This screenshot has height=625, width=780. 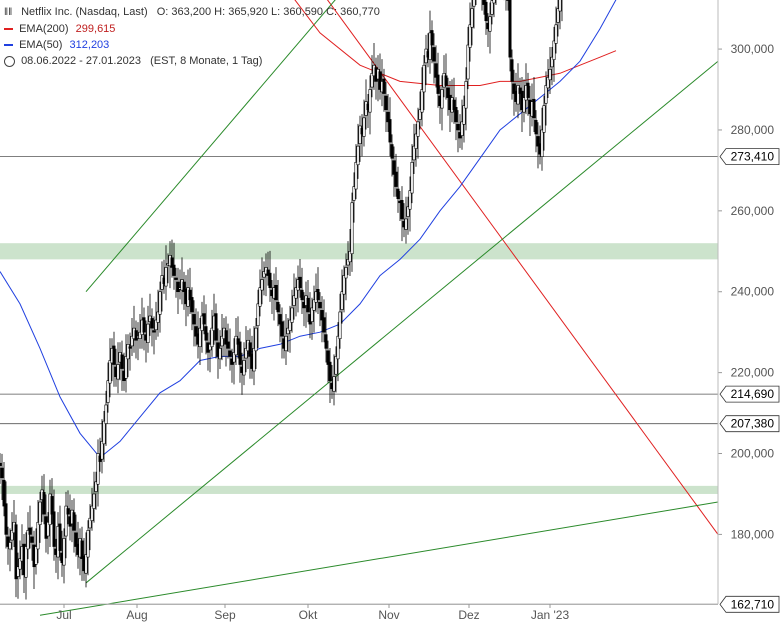 I want to click on y-tick-label: 280,000, so click(x=753, y=130).